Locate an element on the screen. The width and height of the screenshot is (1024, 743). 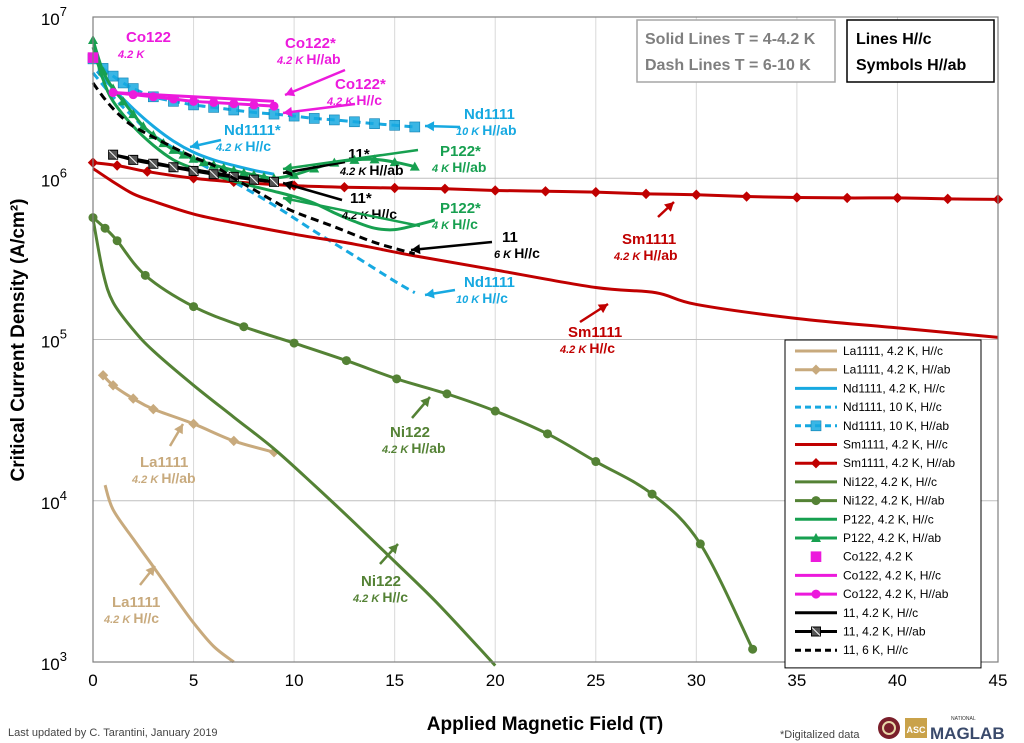
annotation-sub: 10 K H//ab is located at coordinates (486, 130).